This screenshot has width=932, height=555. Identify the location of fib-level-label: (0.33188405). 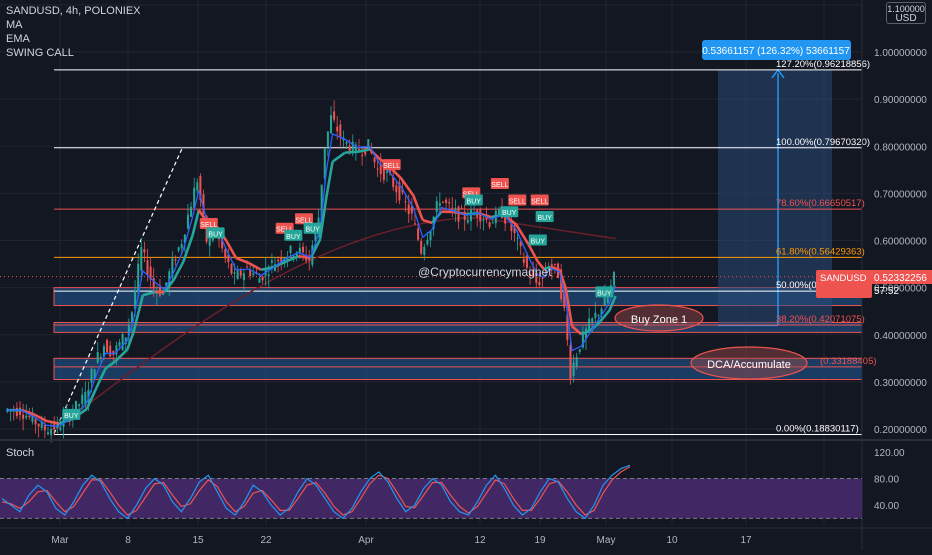
(848, 361).